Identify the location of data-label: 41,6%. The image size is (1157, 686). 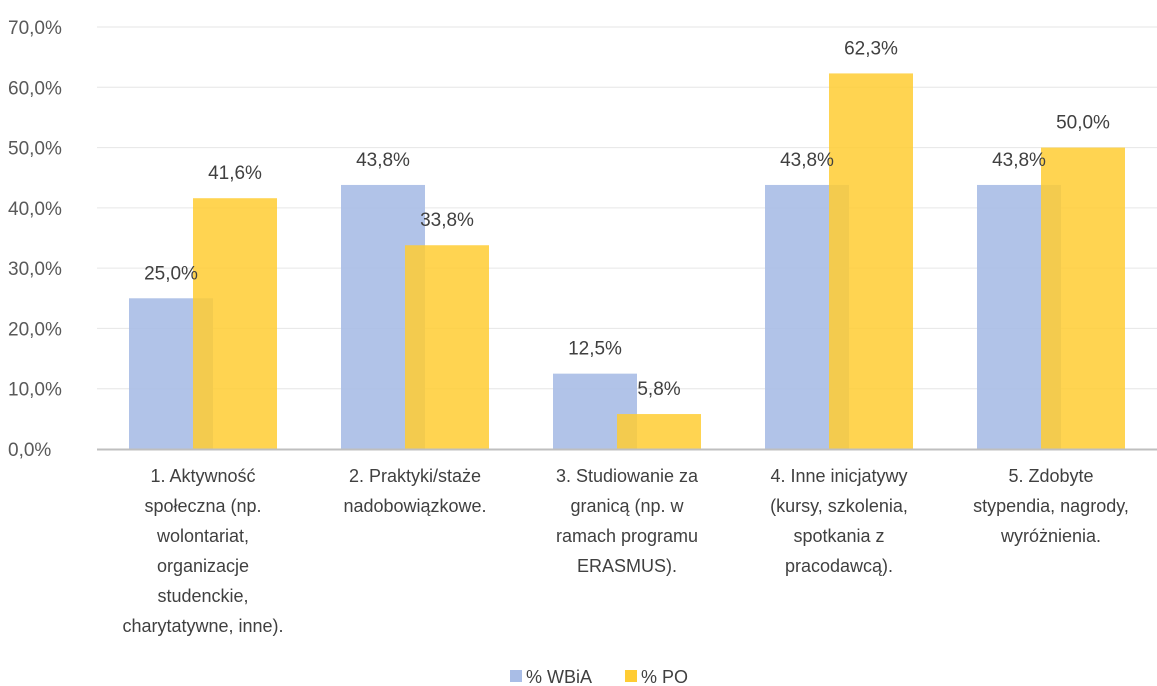
(235, 173).